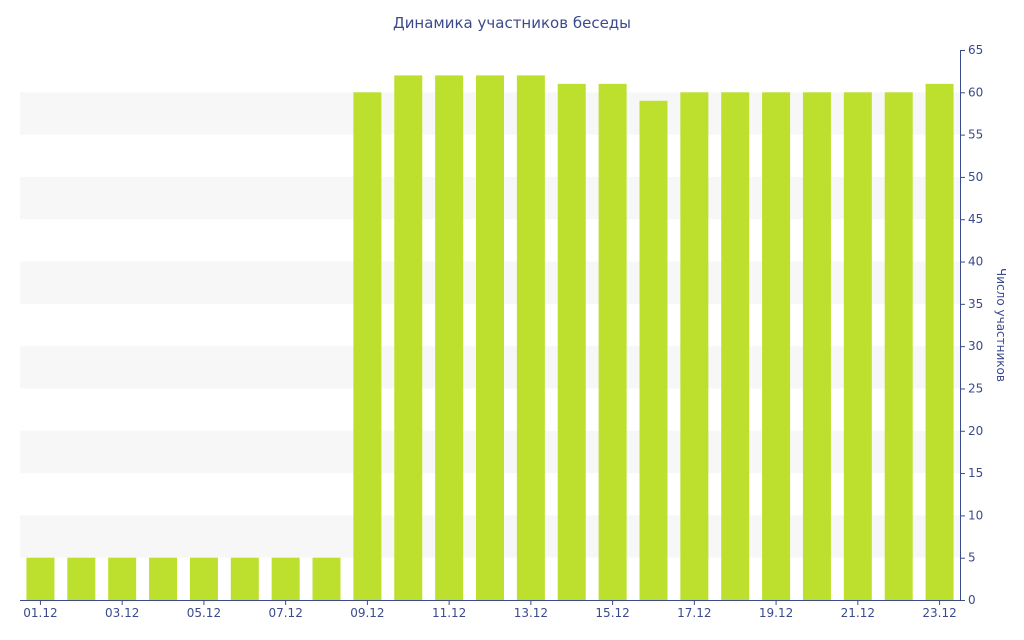 The image size is (1024, 640). What do you see at coordinates (975, 92) in the screenshot?
I see `y-tick-label: 60` at bounding box center [975, 92].